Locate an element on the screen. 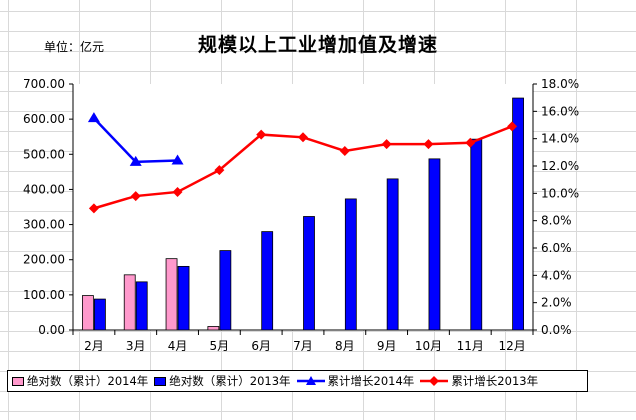 The width and height of the screenshot is (636, 420). right-axis-tick-label: 2.0% is located at coordinates (556, 303).